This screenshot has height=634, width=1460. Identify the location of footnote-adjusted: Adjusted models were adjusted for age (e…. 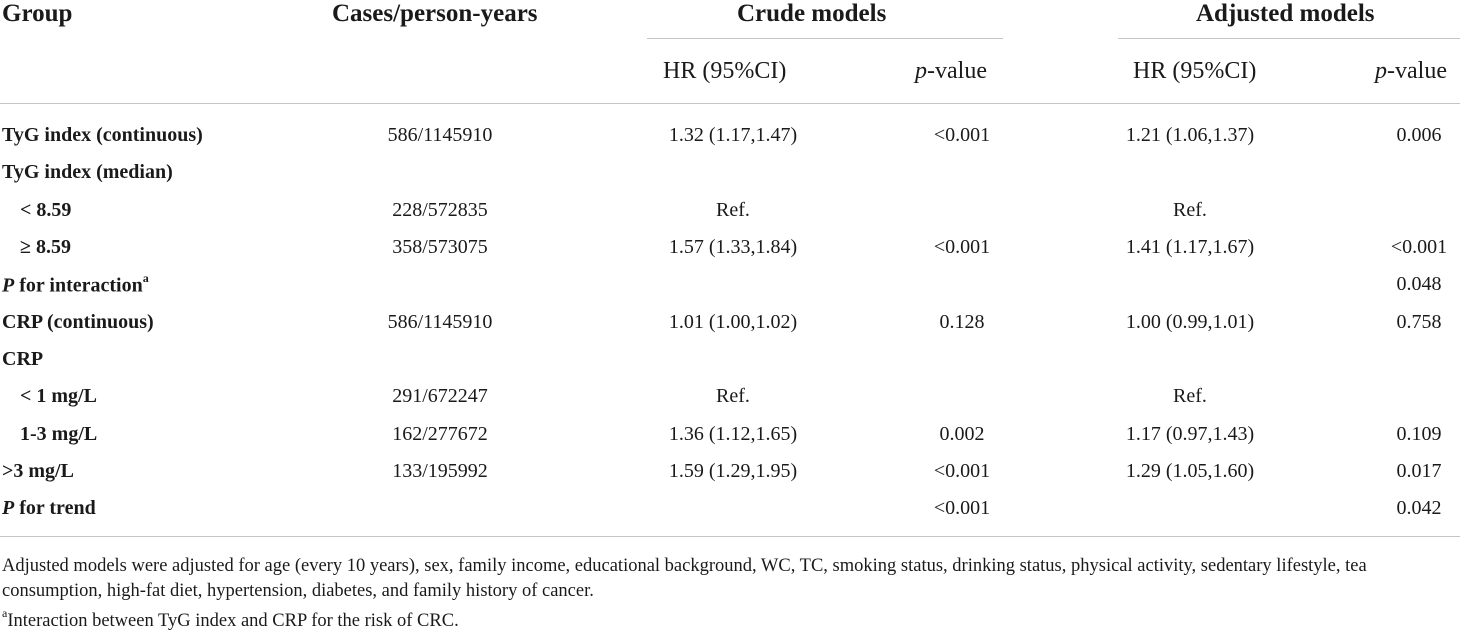
(684, 578).